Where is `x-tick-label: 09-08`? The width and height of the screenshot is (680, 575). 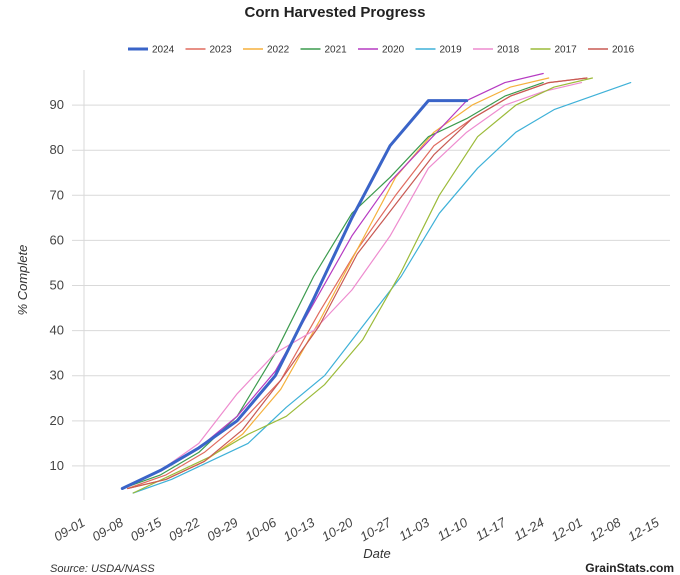 x-tick-label: 09-08 is located at coordinates (107, 529).